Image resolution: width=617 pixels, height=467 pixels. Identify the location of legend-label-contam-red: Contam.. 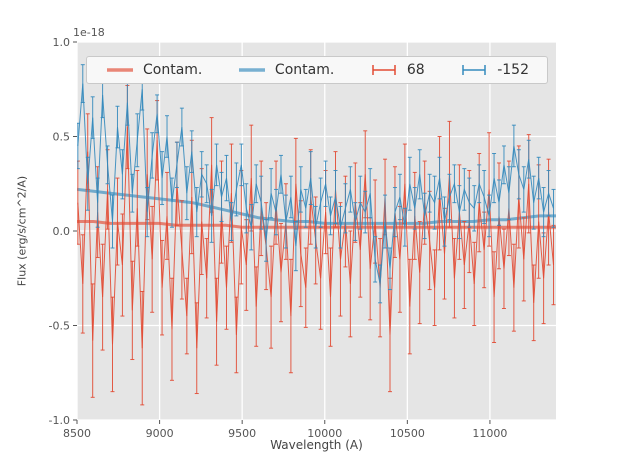
(173, 70).